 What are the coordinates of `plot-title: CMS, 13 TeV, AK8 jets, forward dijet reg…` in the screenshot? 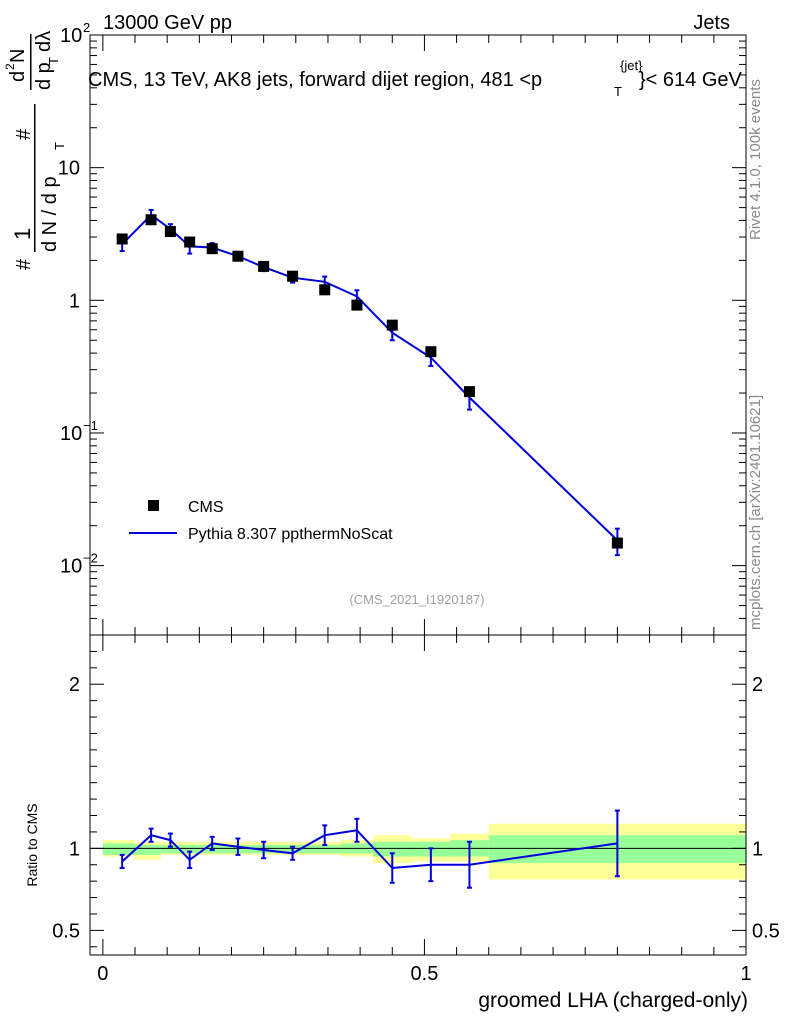 It's located at (415, 78).